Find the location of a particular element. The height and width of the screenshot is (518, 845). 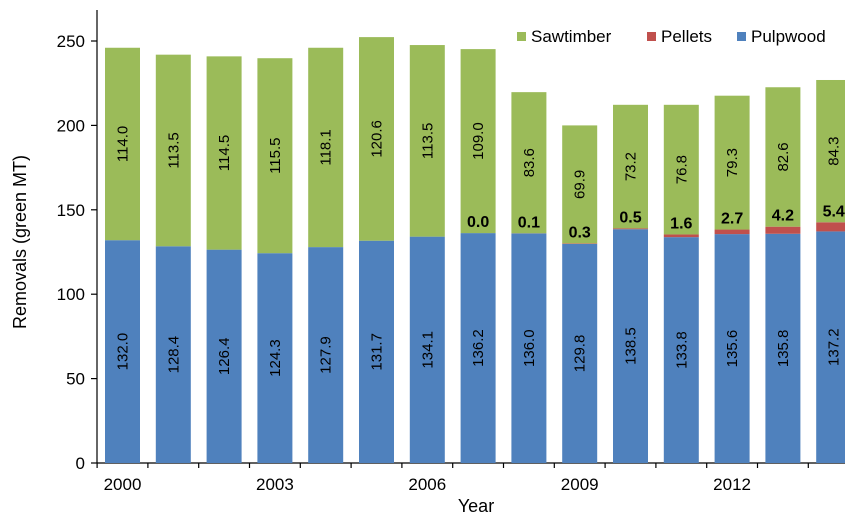

bar-label-sawtimber: 109.0 is located at coordinates (478, 141).